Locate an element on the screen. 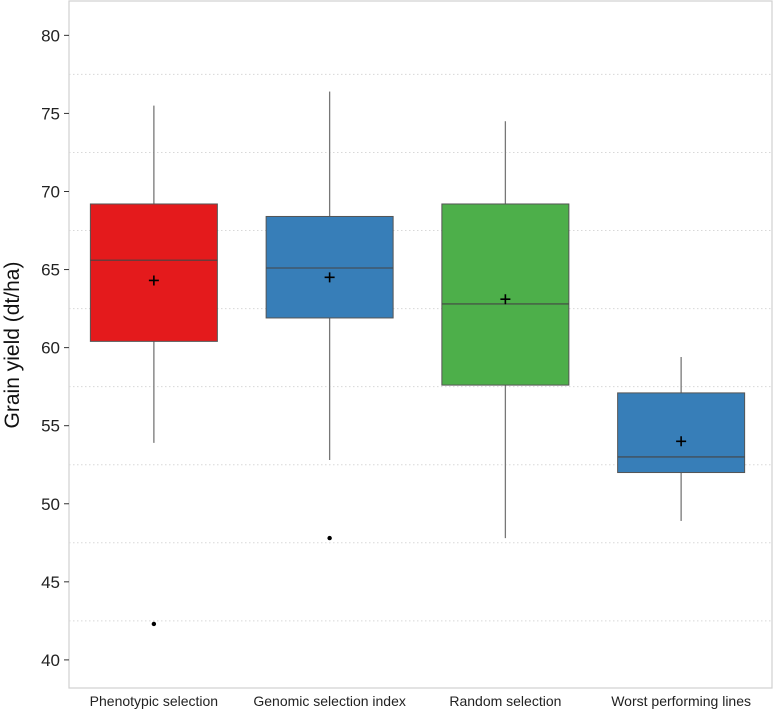  y-tick-label: 70 is located at coordinates (50, 191).